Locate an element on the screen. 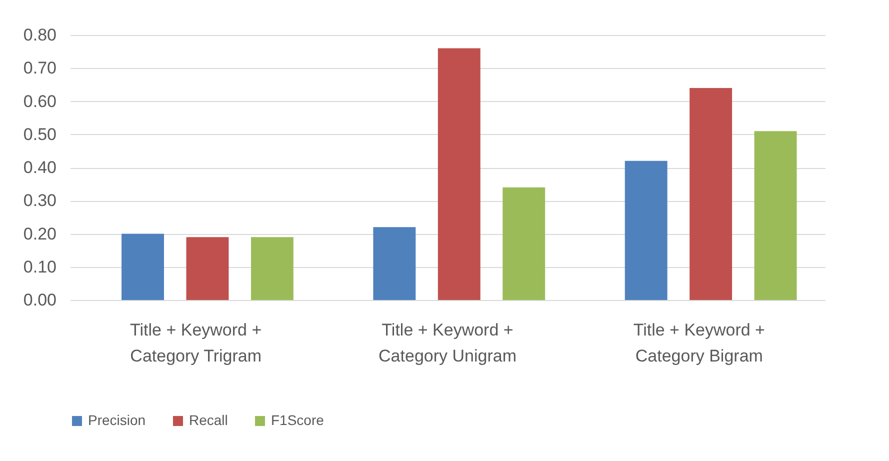  y-tick-label: 0.10 is located at coordinates (39, 266).